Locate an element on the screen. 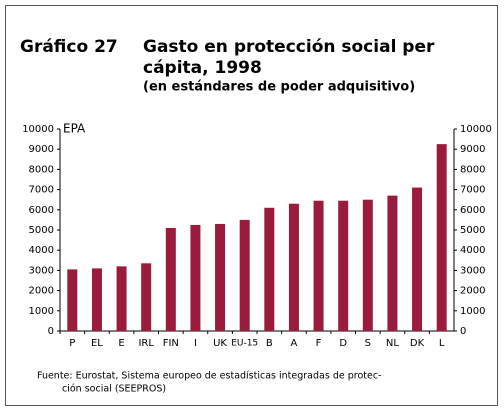 The image size is (504, 412). y2-tick-label: 8000 is located at coordinates (472, 169).